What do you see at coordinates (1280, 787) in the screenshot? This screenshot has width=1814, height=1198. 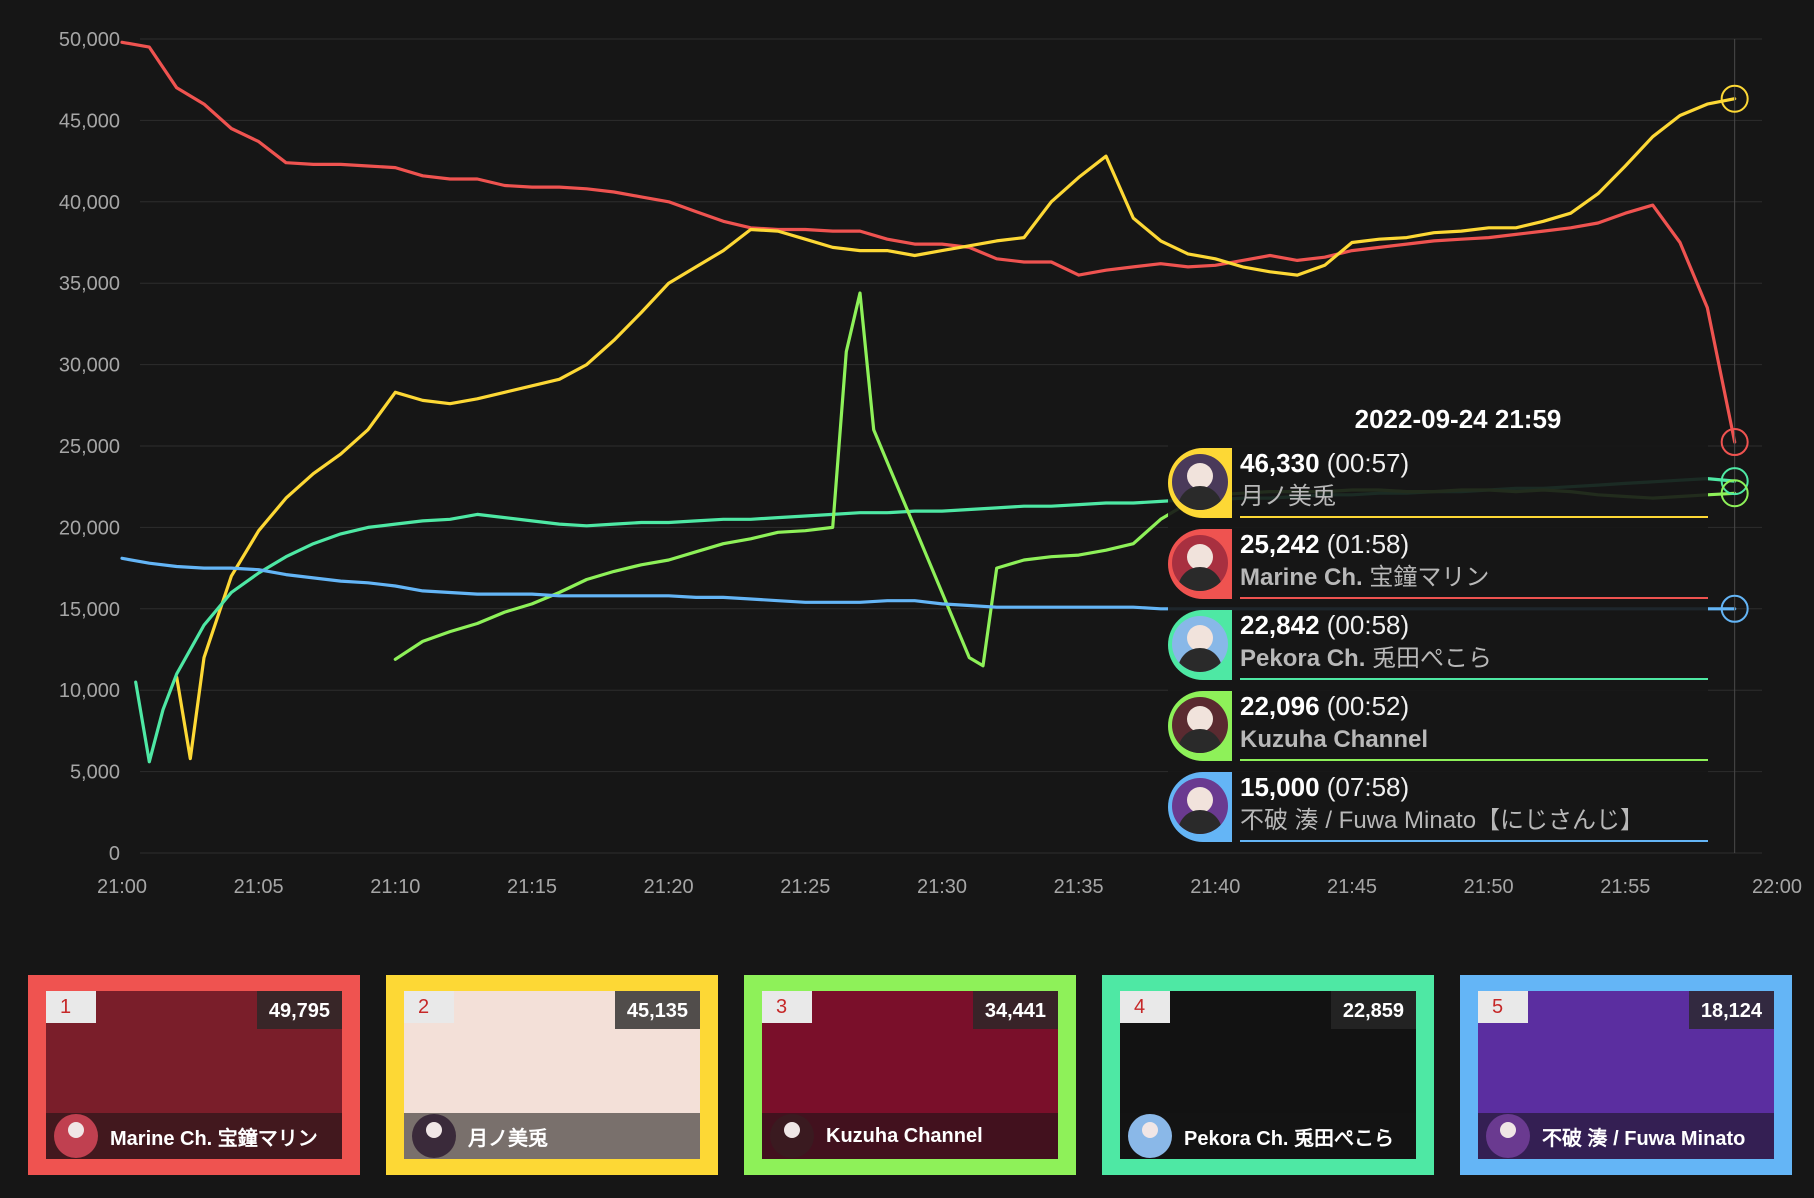 I see `viewer-count: 15,000` at bounding box center [1280, 787].